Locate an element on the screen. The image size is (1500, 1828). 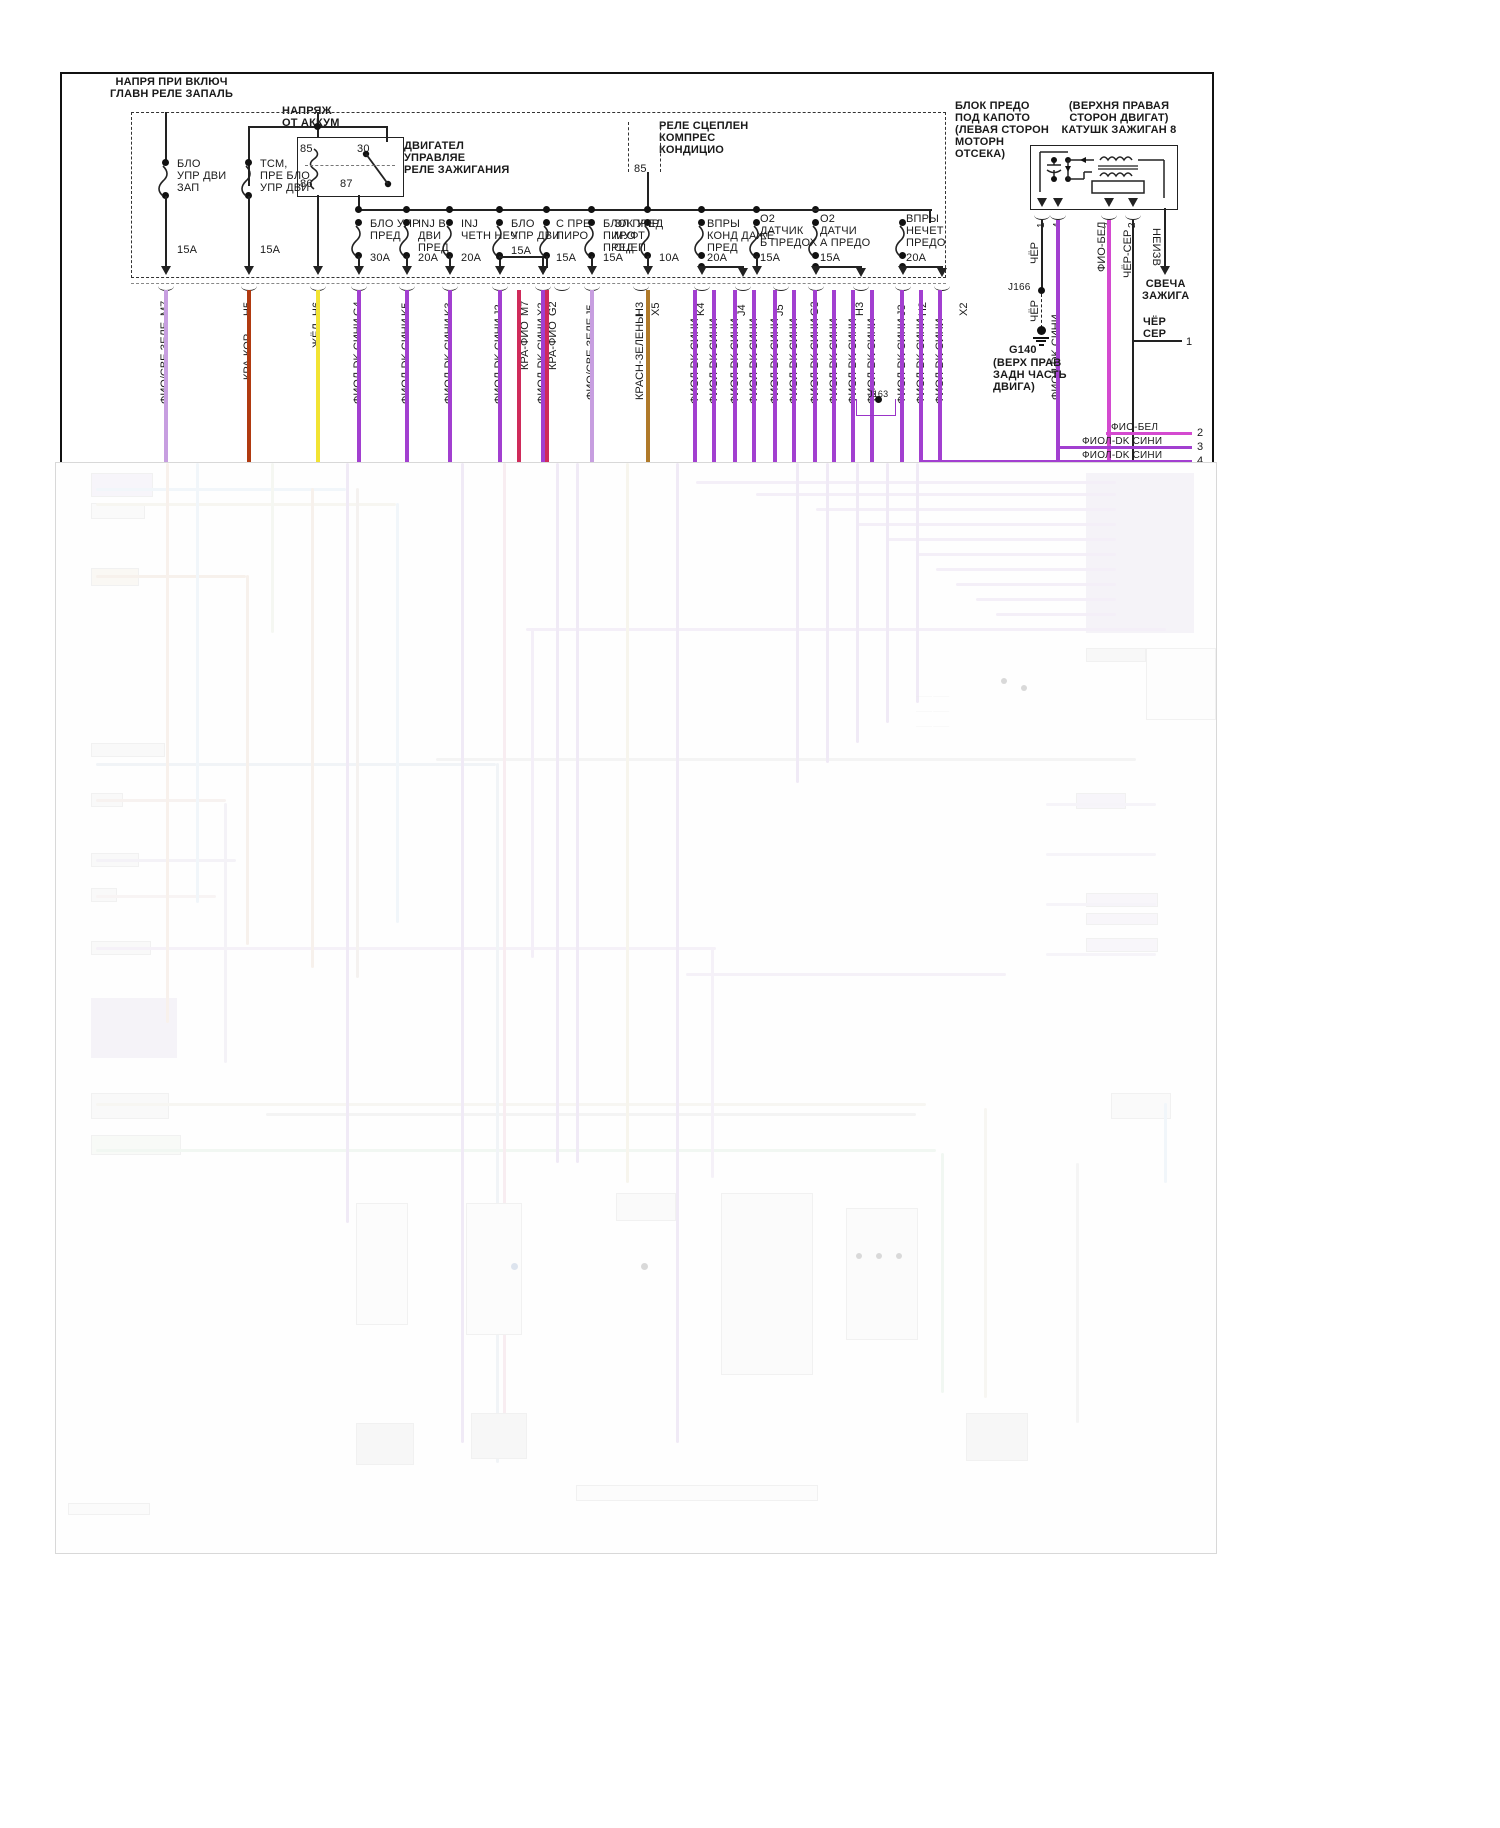
ac-relay-to-bus is located at coordinates (648, 191).